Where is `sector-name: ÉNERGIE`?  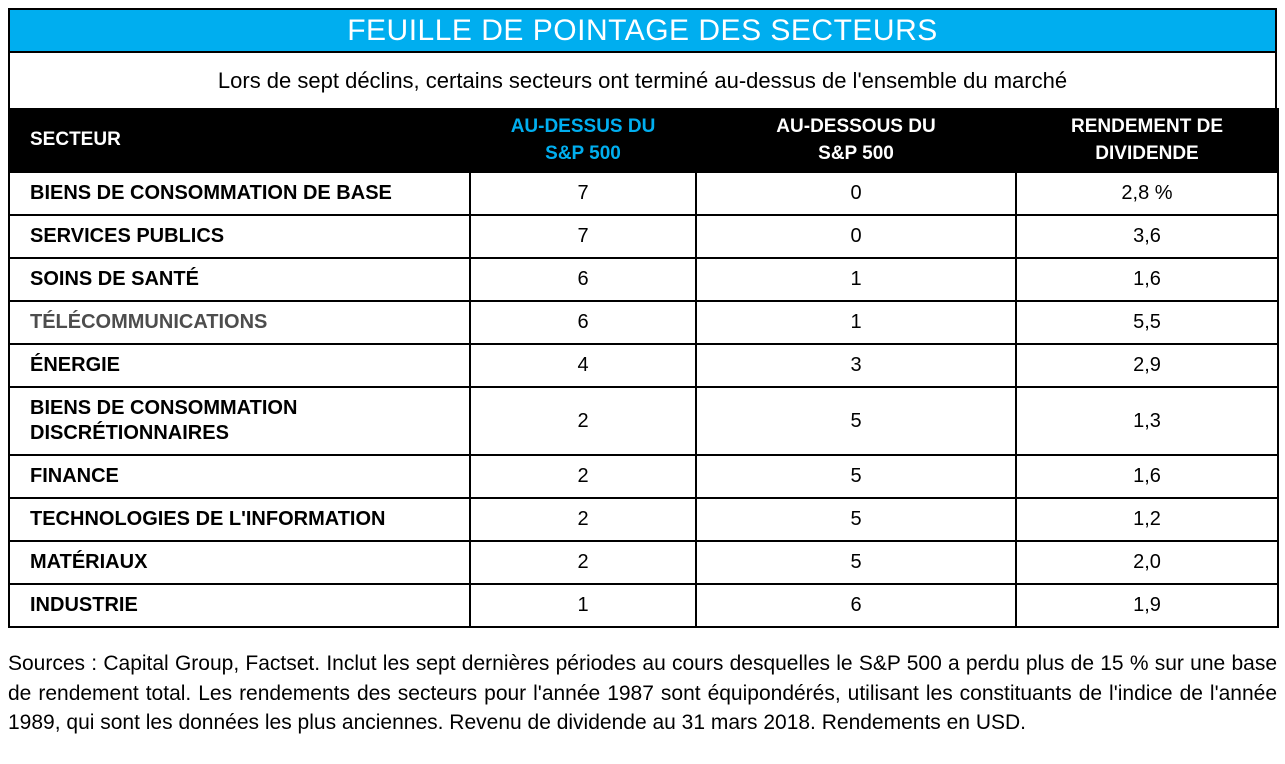 sector-name: ÉNERGIE is located at coordinates (239, 366).